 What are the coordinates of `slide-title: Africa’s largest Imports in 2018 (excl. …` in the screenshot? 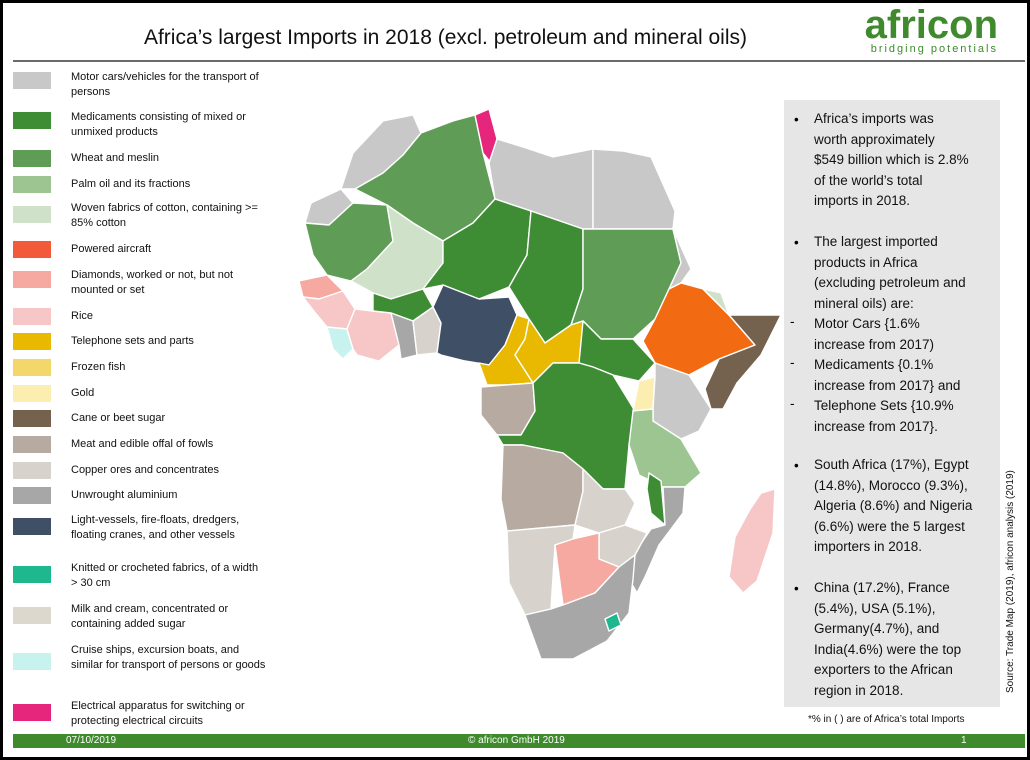 It's located at (445, 37).